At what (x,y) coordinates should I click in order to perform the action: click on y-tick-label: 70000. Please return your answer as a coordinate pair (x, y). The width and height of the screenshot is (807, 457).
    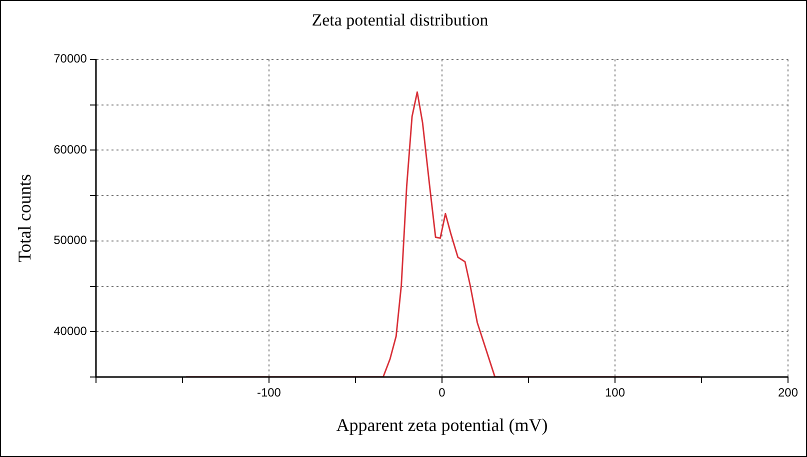
    Looking at the image, I should click on (71, 59).